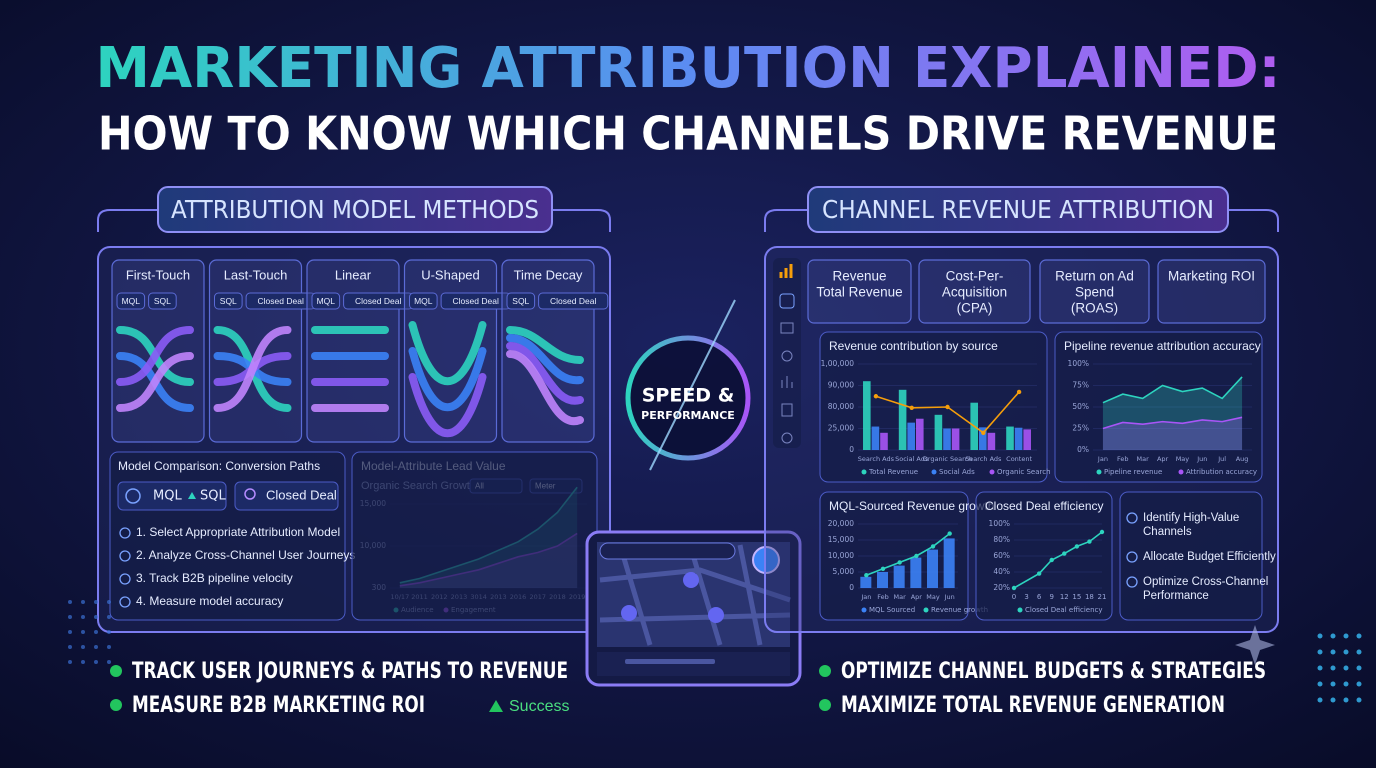  Describe the element at coordinates (913, 346) in the screenshot. I see `chart-title: Revenue contribution by source` at that location.